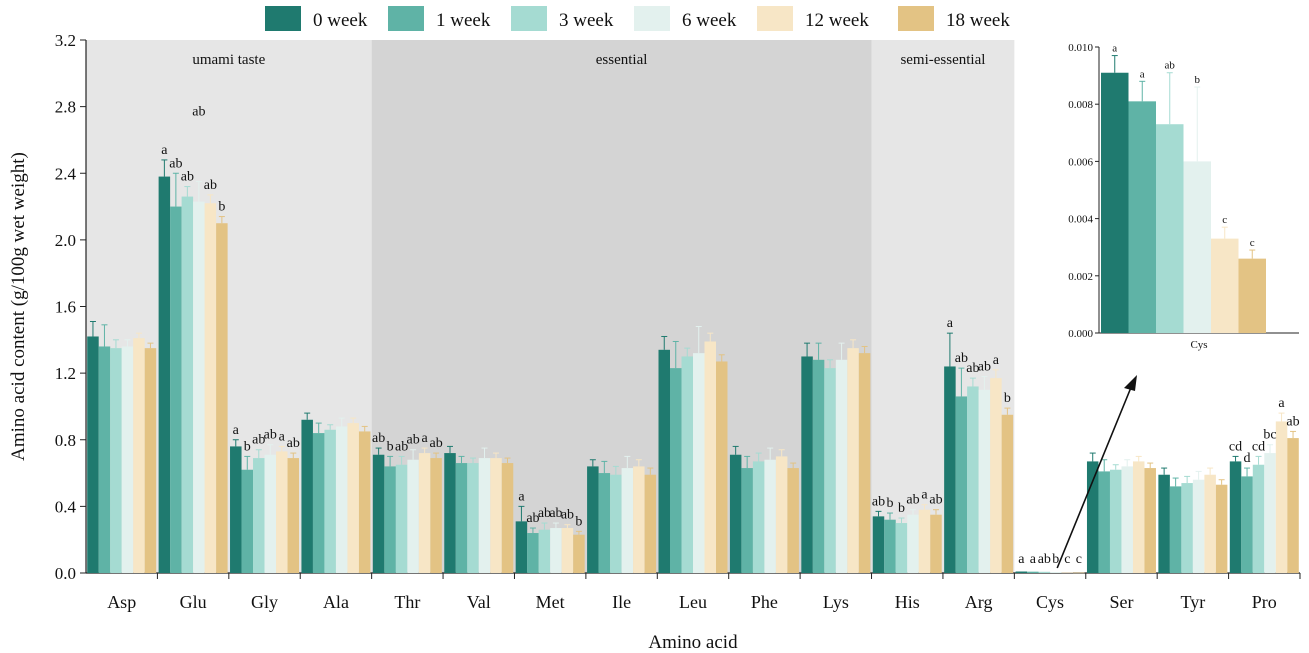 The image size is (1309, 653). What do you see at coordinates (340, 20) in the screenshot?
I see `legend-label: 0 week` at bounding box center [340, 20].